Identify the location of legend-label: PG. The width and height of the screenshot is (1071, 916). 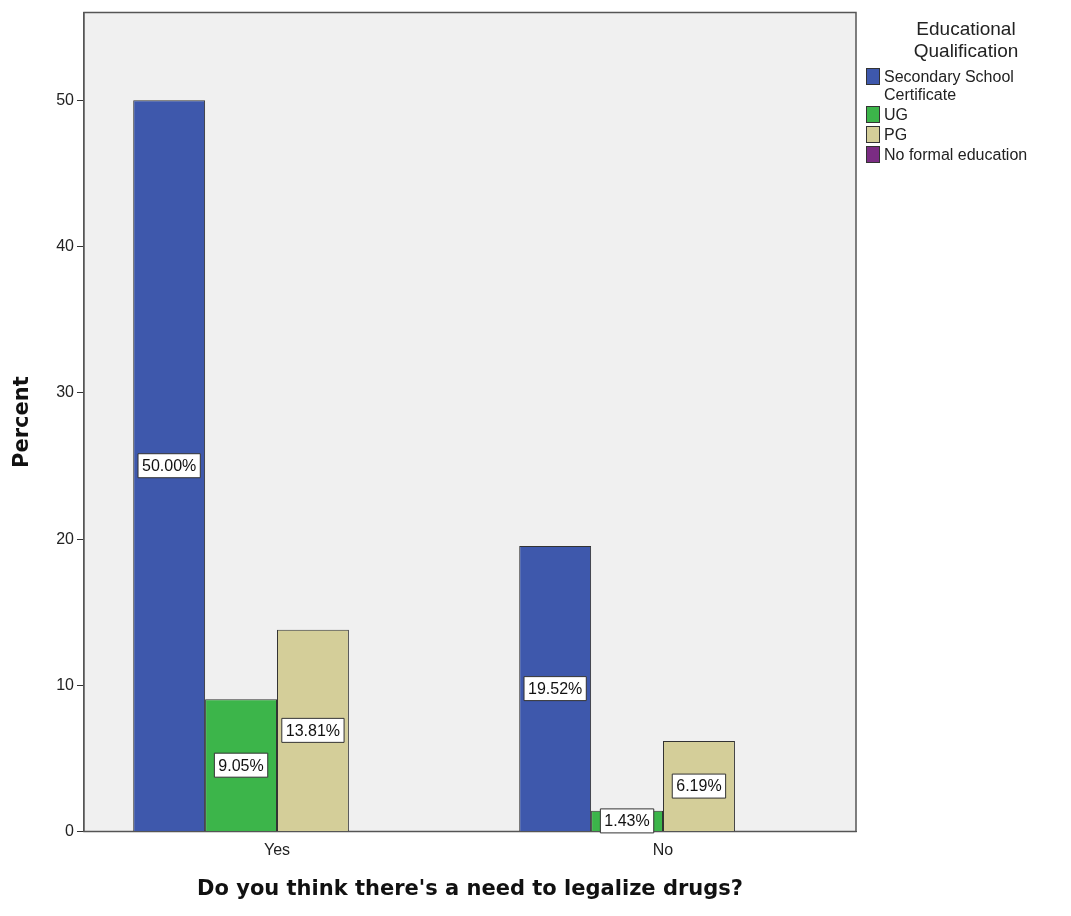
(896, 135).